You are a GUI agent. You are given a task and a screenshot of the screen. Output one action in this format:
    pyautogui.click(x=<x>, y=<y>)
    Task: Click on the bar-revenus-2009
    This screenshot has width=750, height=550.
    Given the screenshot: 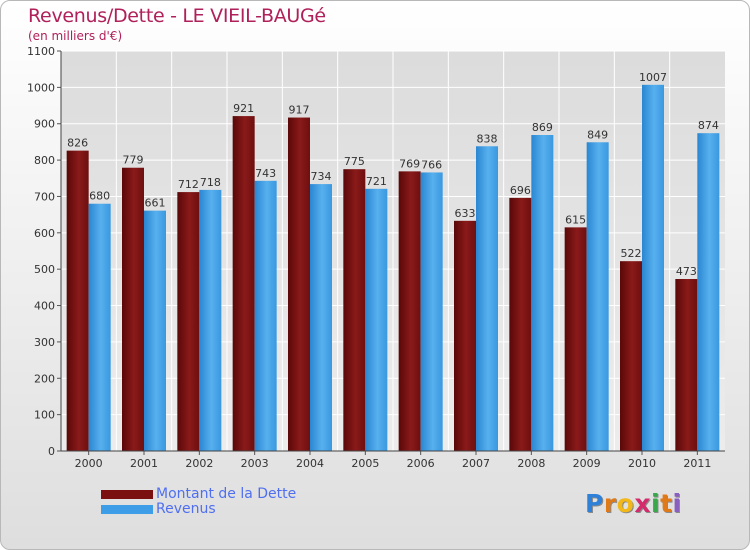 What is the action you would take?
    pyautogui.click(x=597, y=297)
    